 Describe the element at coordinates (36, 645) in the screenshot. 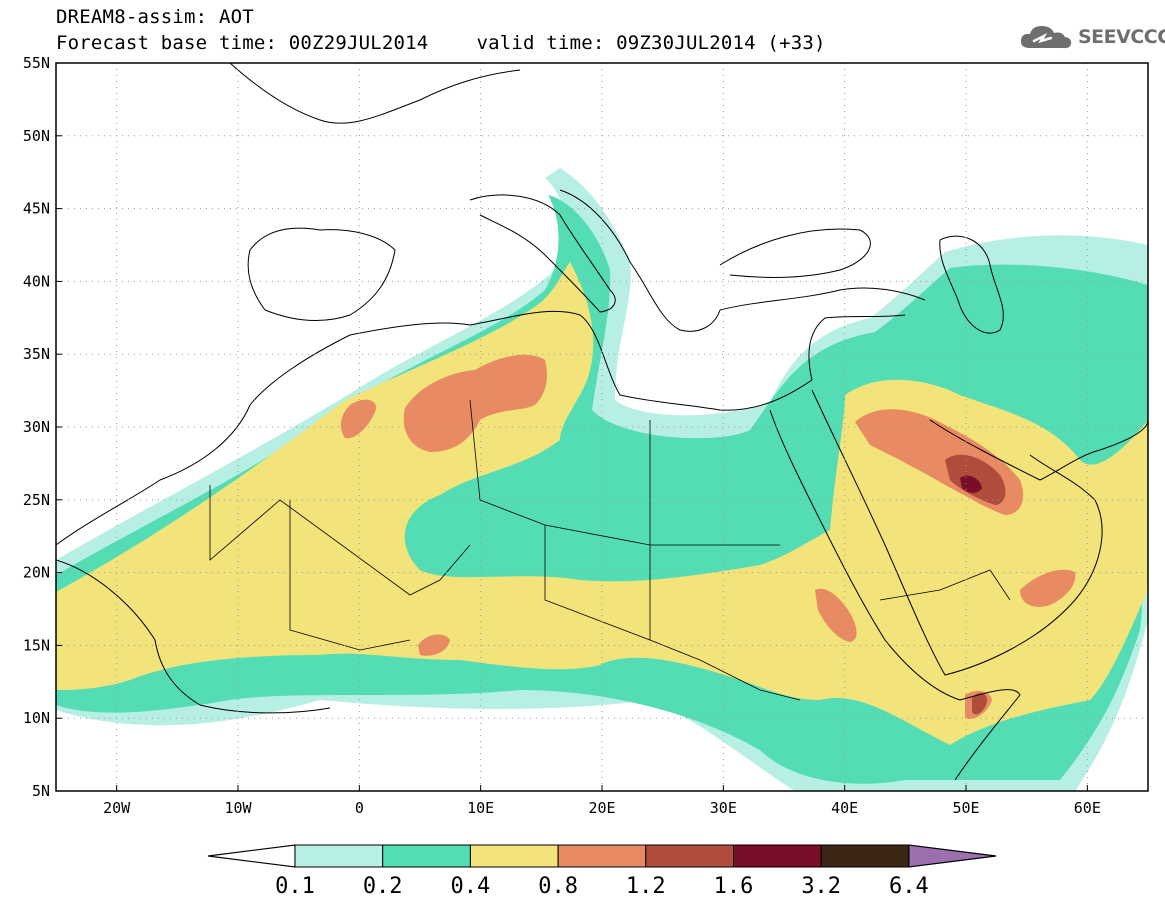

I see `lat-tick-label: 15N` at that location.